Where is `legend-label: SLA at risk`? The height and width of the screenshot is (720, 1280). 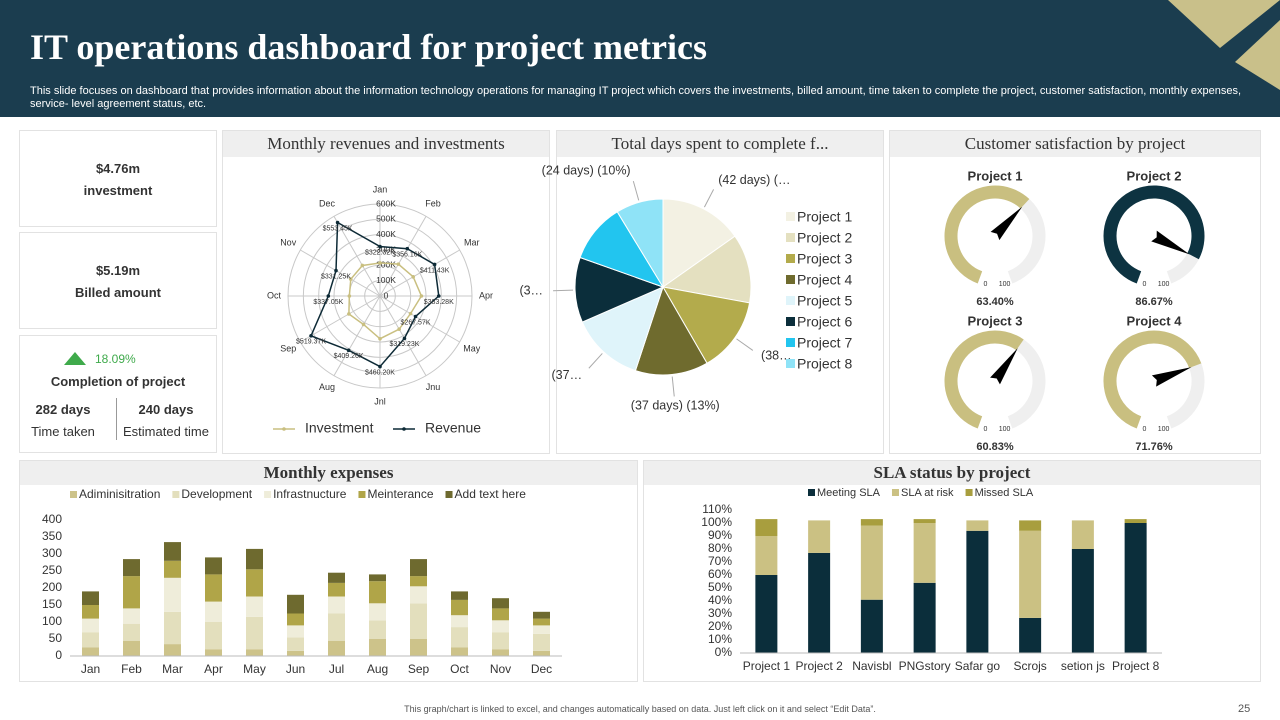
legend-label: SLA at risk is located at coordinates (927, 493).